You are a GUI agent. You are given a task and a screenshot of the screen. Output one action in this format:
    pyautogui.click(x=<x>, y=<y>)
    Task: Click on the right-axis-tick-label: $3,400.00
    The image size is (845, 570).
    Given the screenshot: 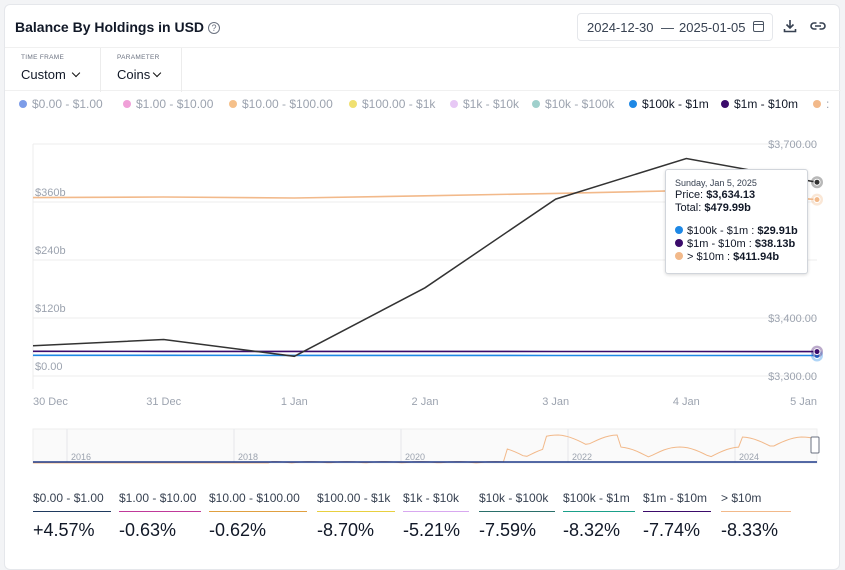 What is the action you would take?
    pyautogui.click(x=792, y=319)
    